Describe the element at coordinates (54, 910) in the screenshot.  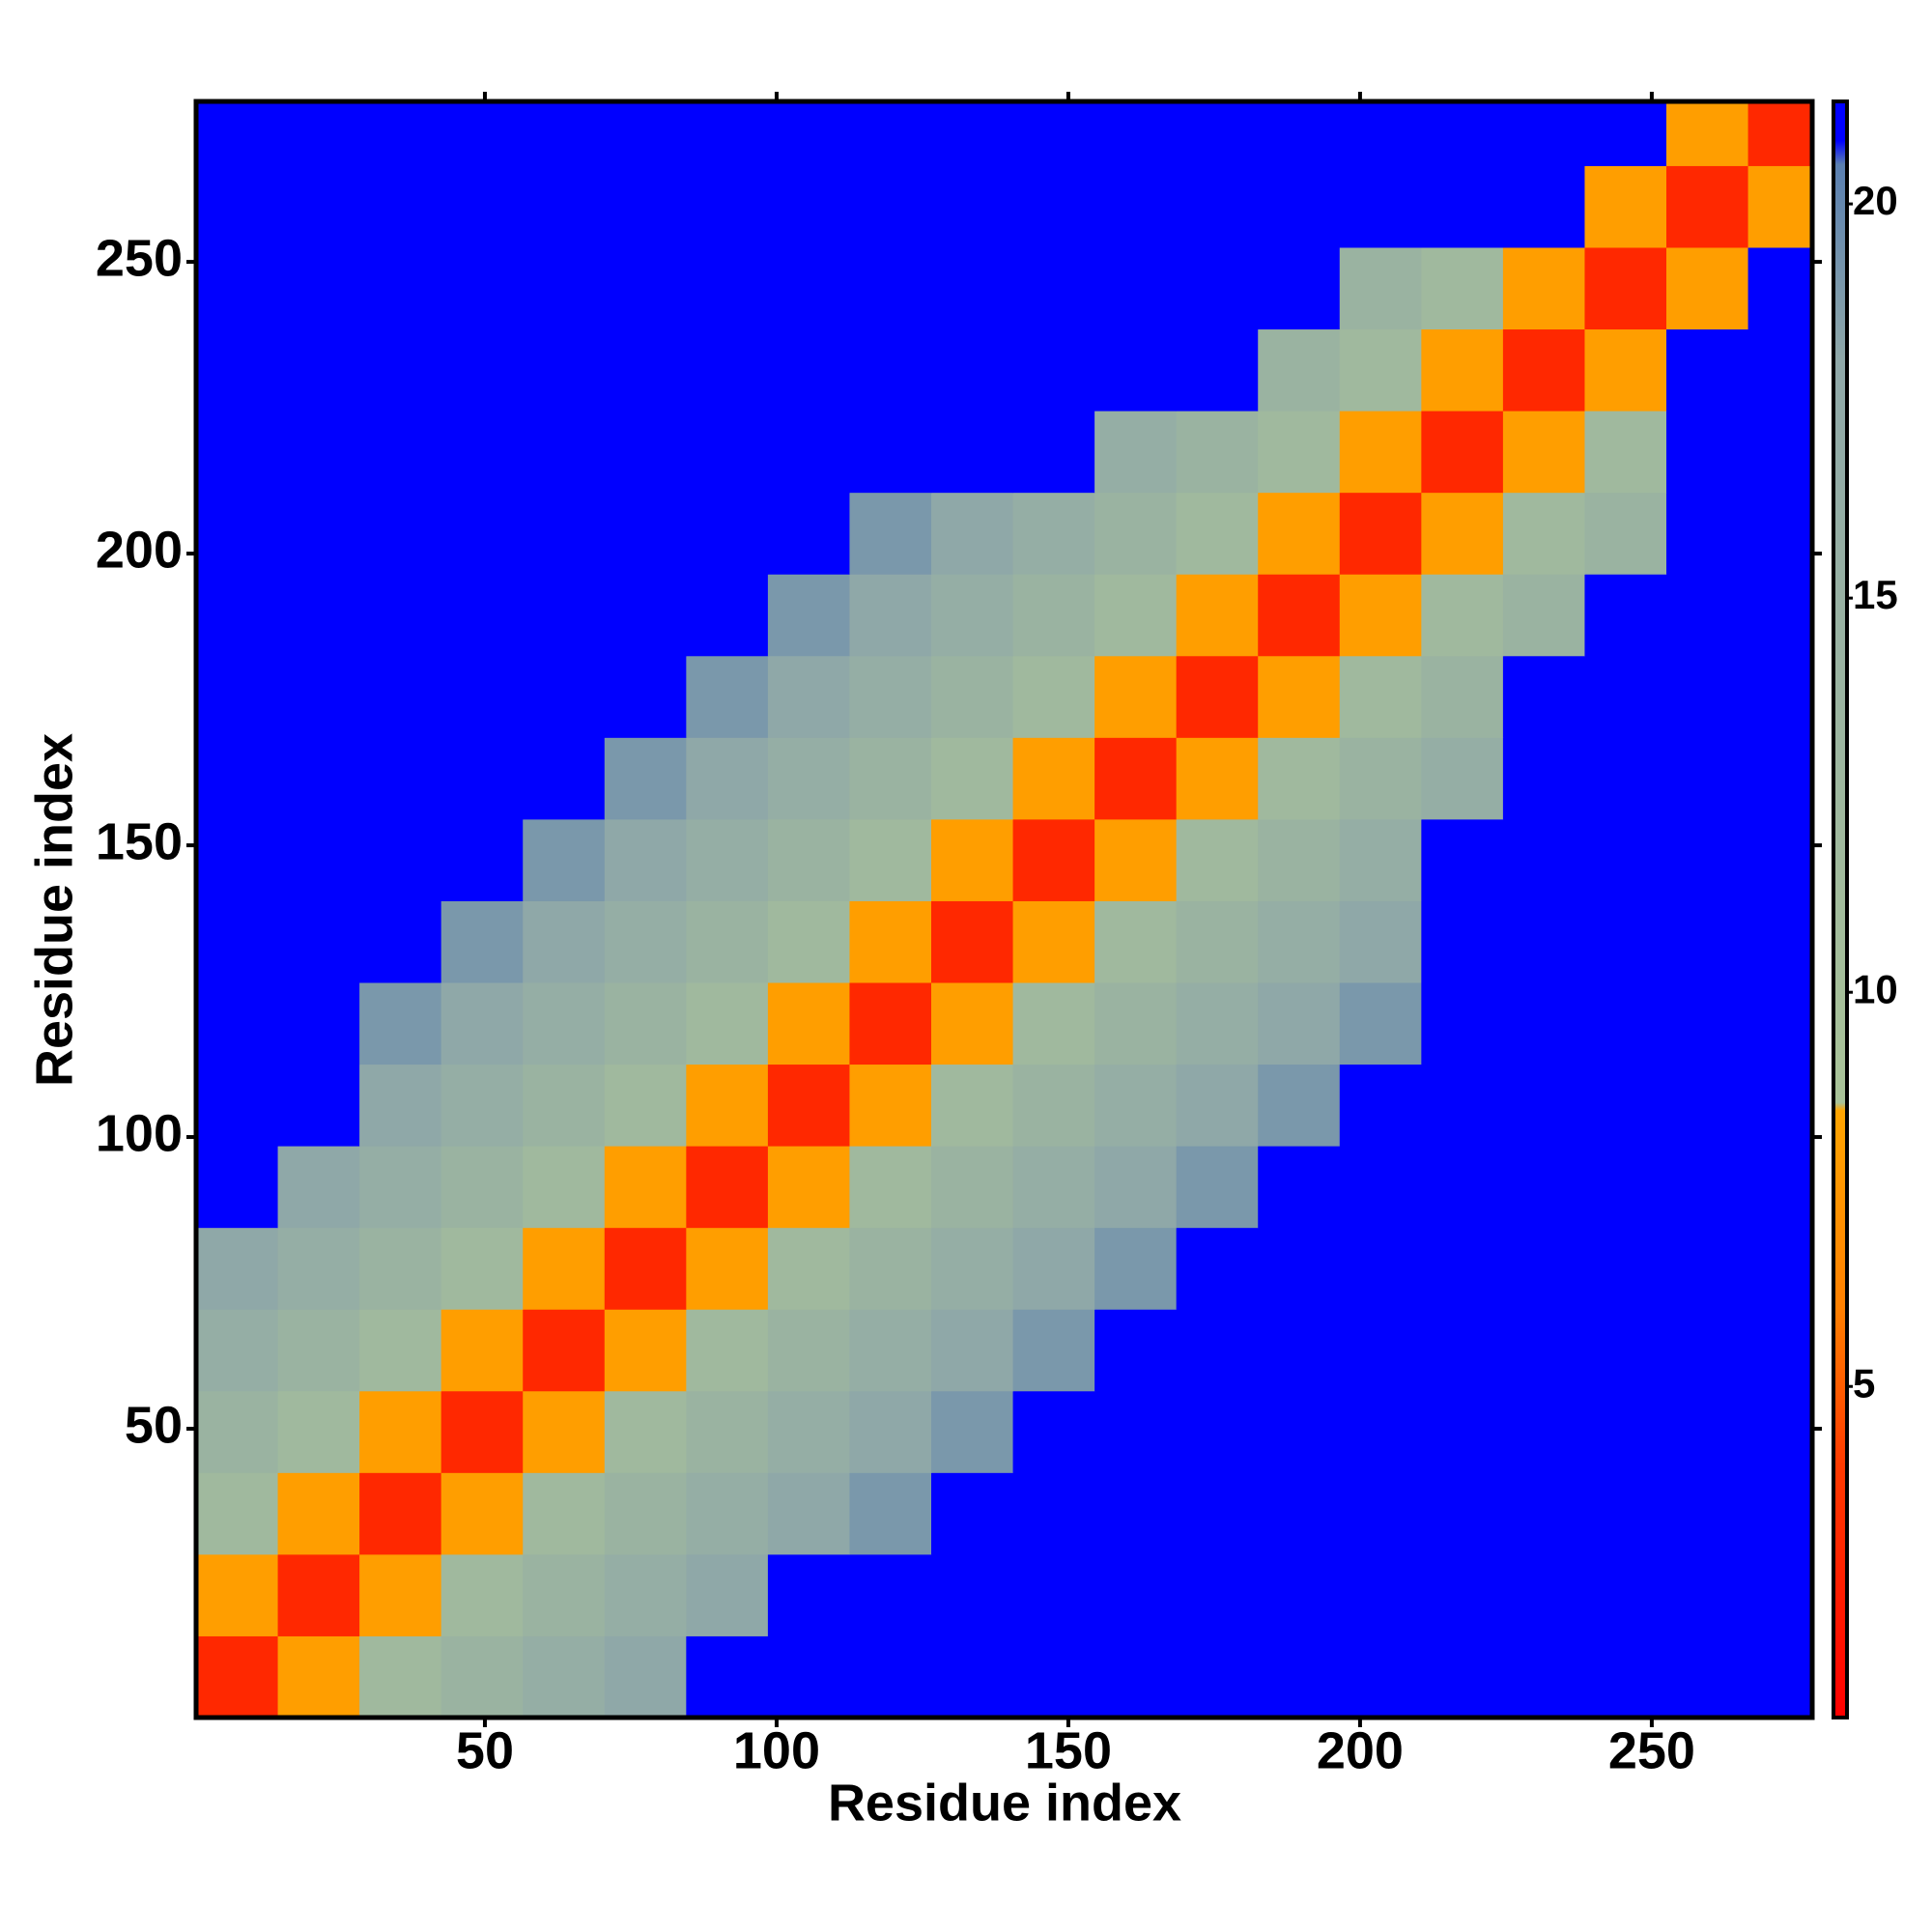
I see `y-axis-title: Residue index` at that location.